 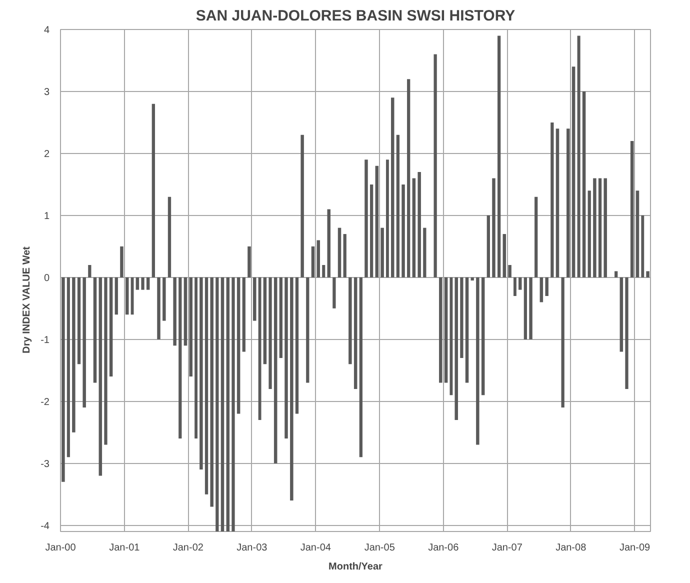 What do you see at coordinates (47, 154) in the screenshot?
I see `y-tick-label: 2` at bounding box center [47, 154].